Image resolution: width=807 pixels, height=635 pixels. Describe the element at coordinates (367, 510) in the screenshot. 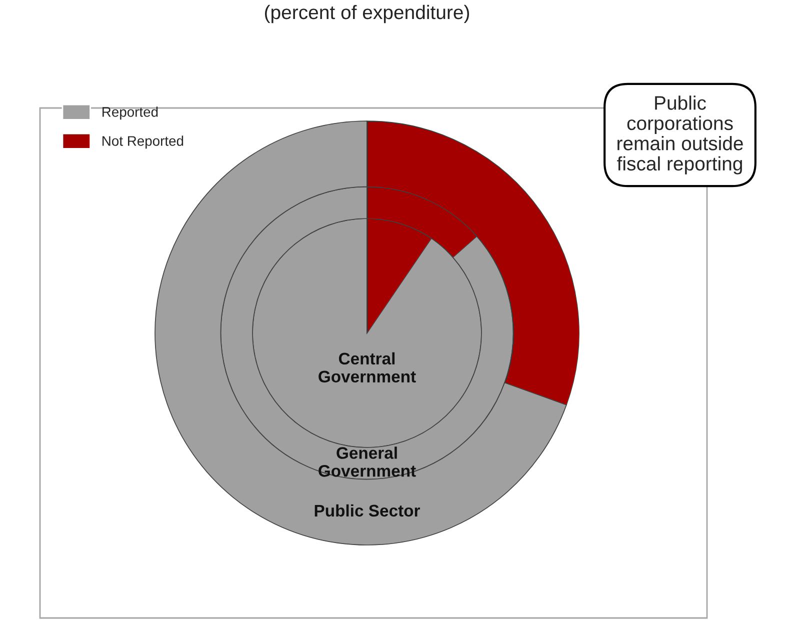

I see `slice-label: Public Sector` at that location.